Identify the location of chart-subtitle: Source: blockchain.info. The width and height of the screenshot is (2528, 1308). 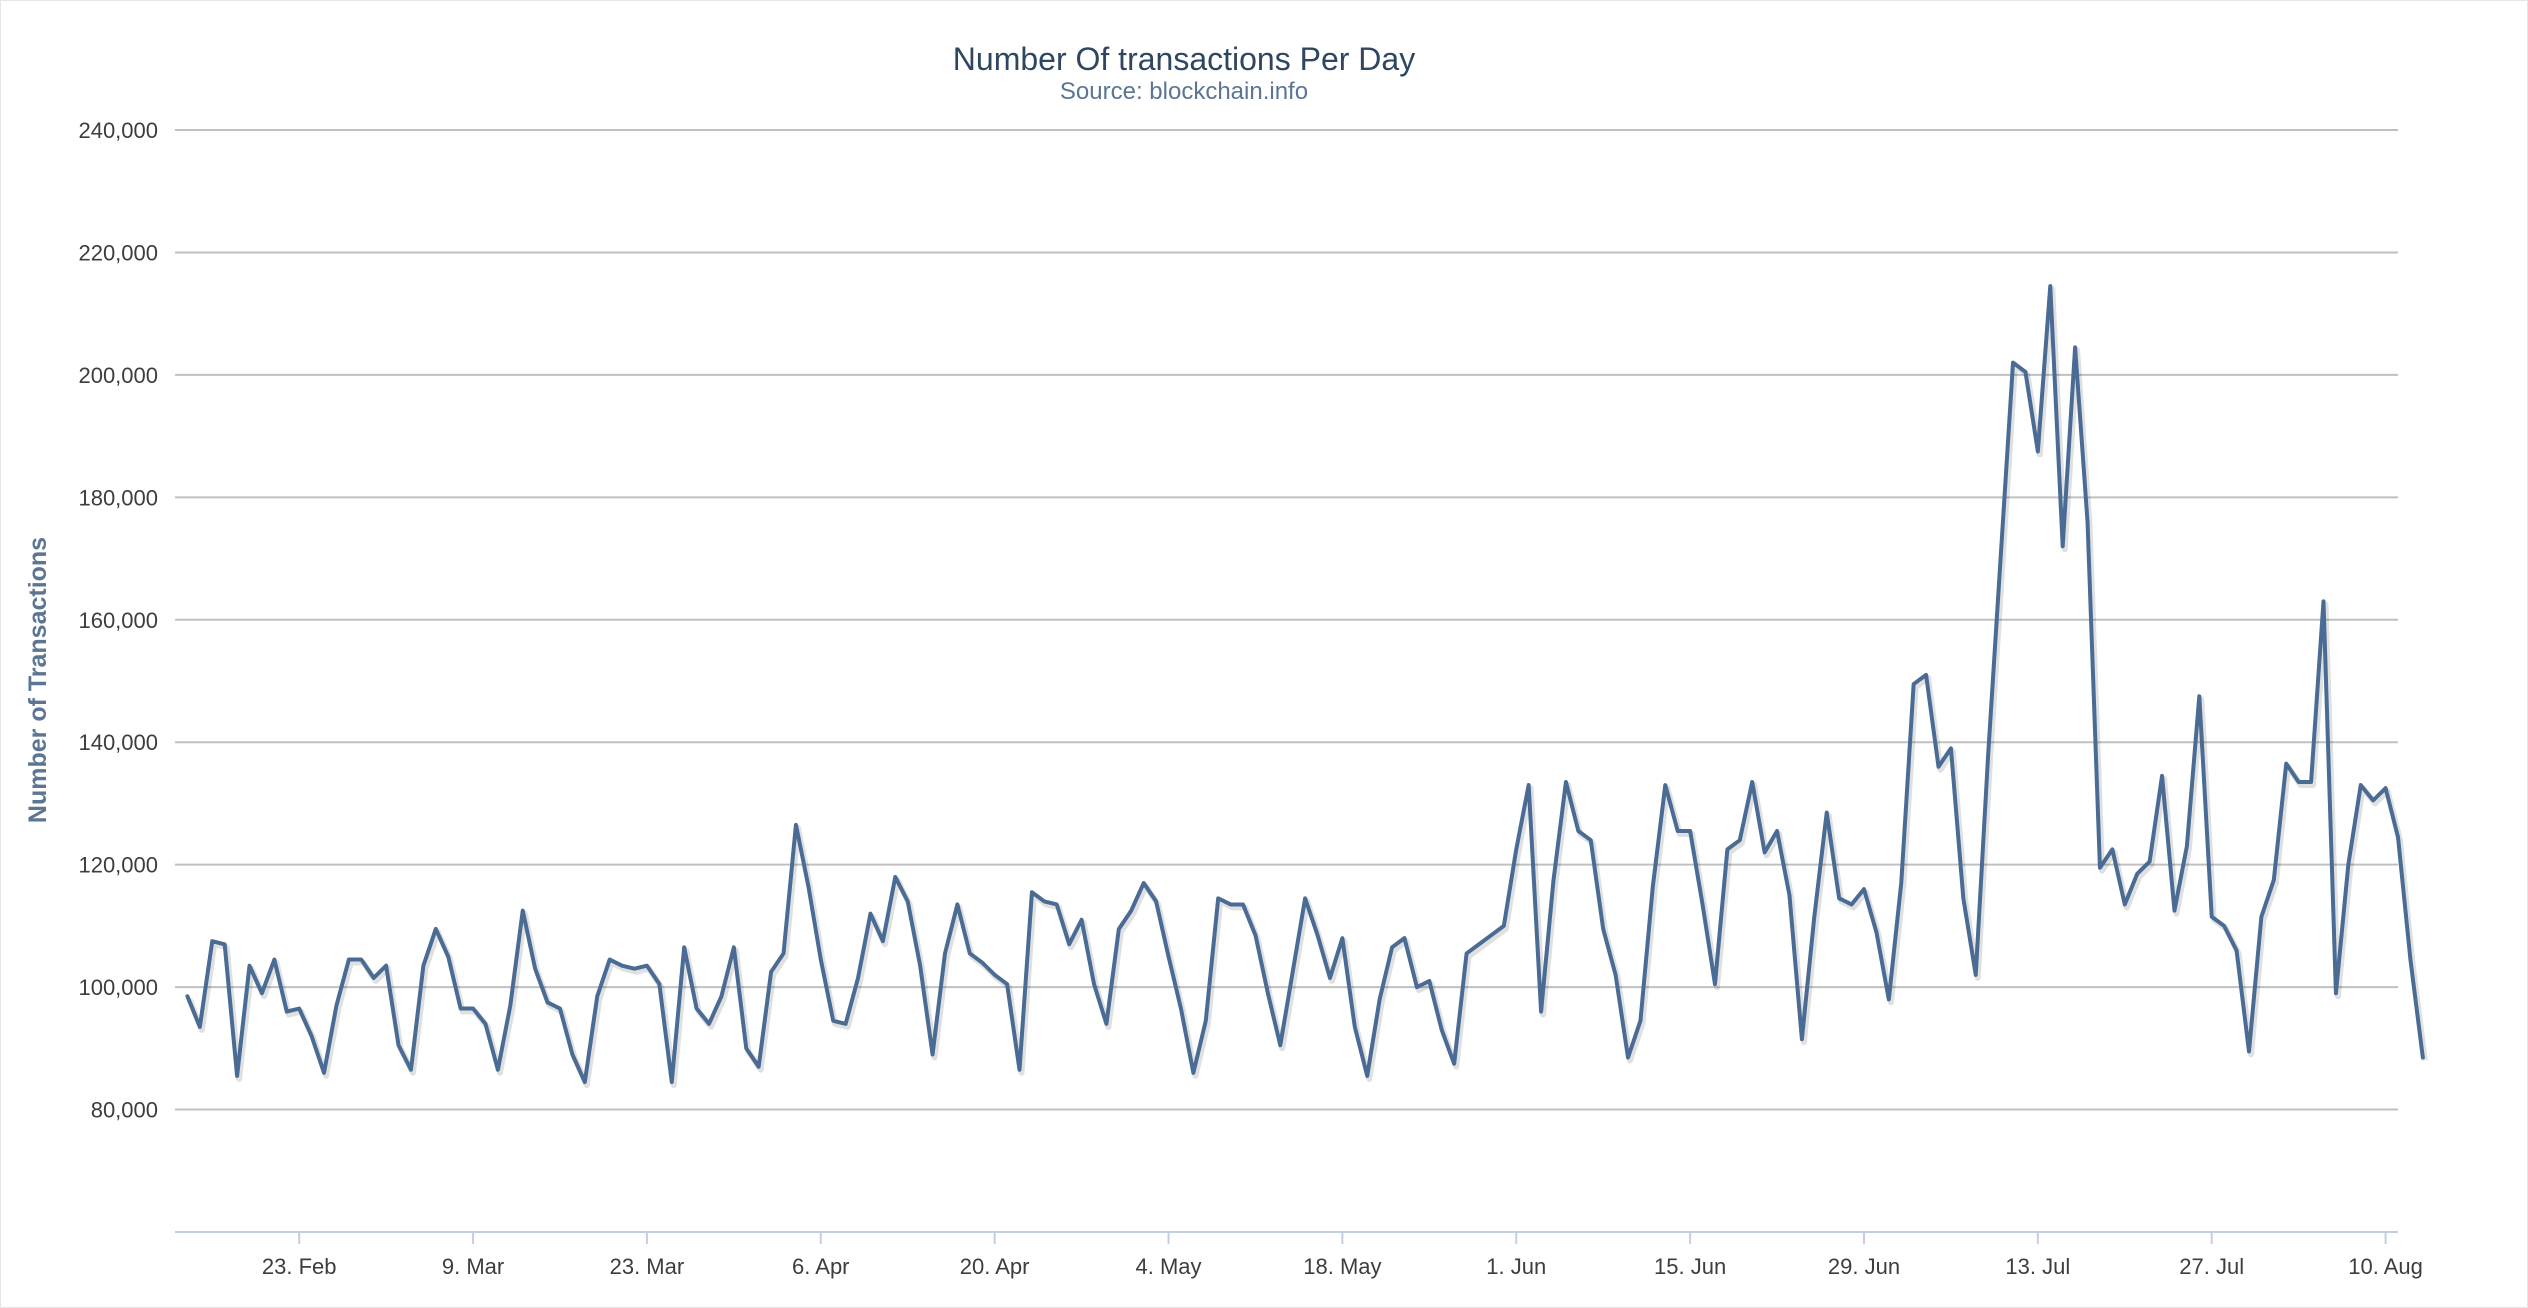
(1184, 91).